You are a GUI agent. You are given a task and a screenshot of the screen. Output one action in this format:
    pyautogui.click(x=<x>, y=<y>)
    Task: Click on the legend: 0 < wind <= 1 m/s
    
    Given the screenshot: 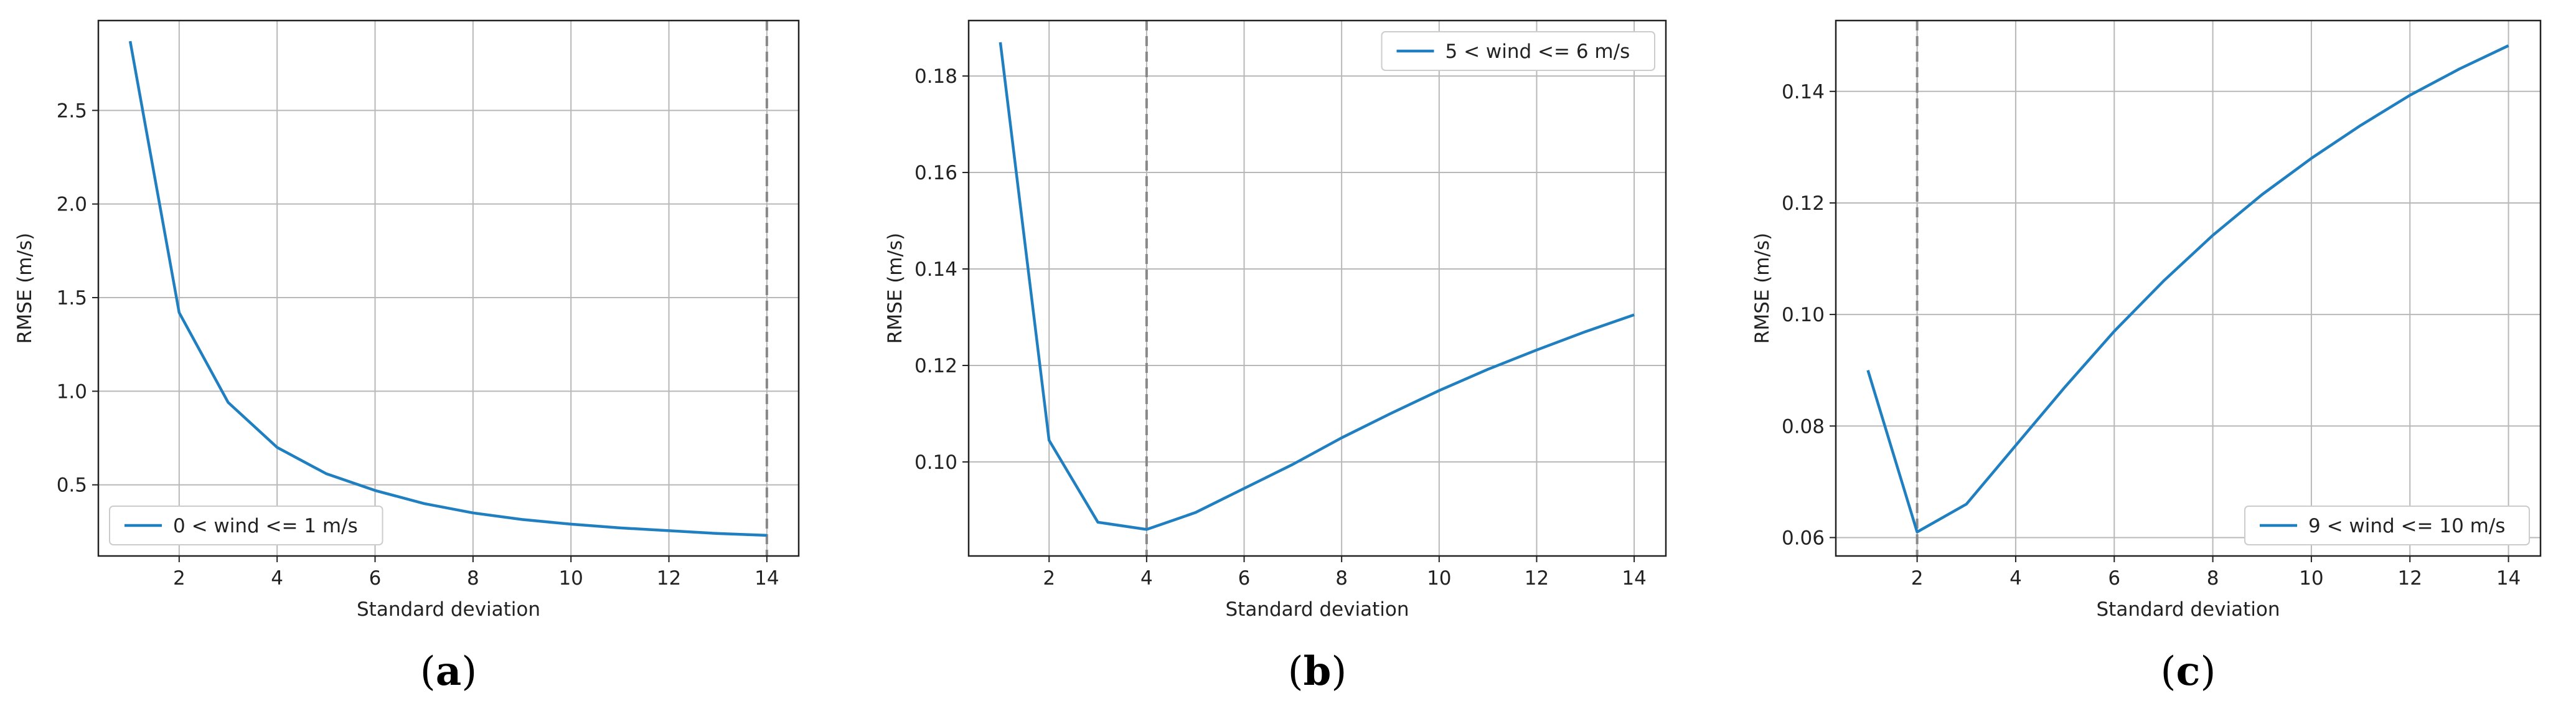 What is the action you would take?
    pyautogui.click(x=246, y=525)
    